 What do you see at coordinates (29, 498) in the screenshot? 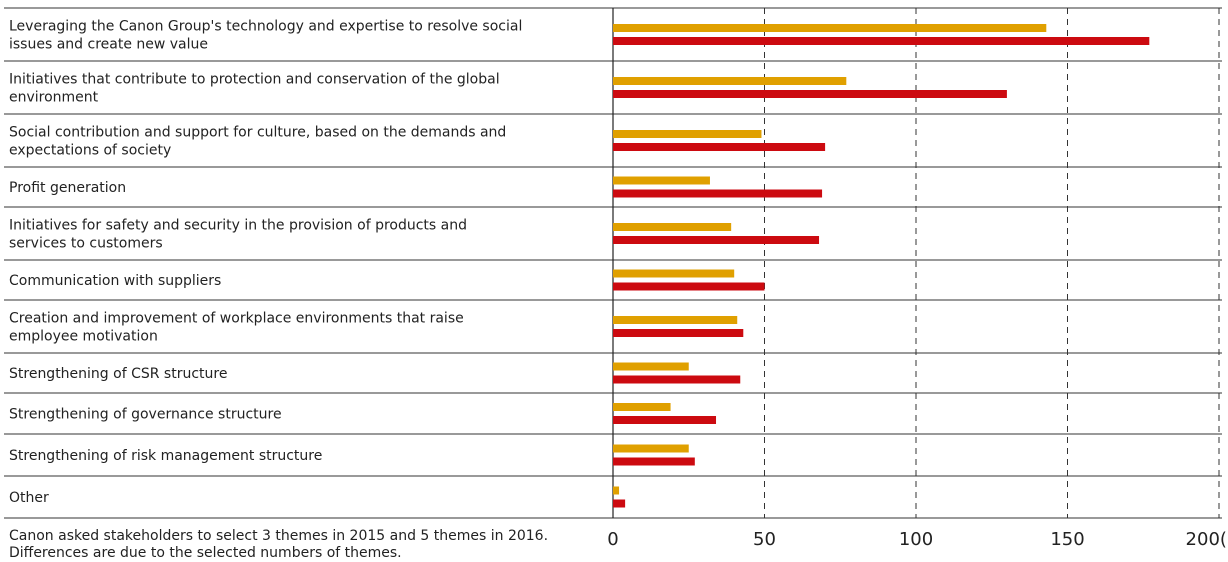
I see `category-label: Other` at bounding box center [29, 498].